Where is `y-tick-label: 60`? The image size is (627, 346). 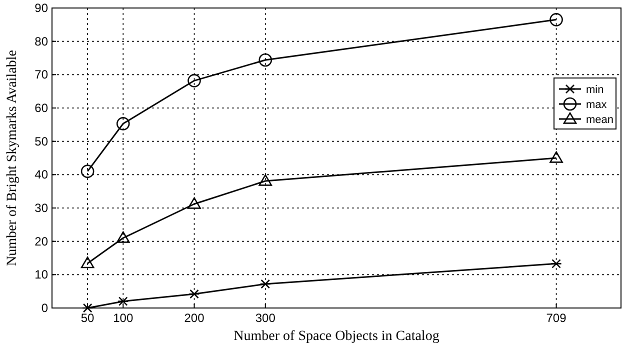
y-tick-label: 60 is located at coordinates (41, 108).